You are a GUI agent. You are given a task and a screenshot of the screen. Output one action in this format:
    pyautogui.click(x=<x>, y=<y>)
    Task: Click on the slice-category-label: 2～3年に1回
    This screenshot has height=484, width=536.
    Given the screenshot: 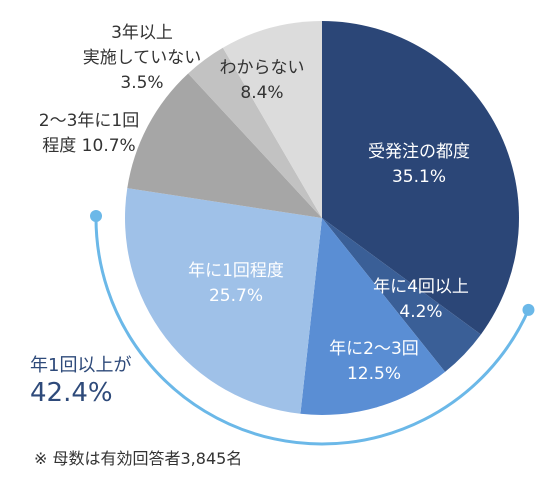 What is the action you would take?
    pyautogui.click(x=89, y=121)
    